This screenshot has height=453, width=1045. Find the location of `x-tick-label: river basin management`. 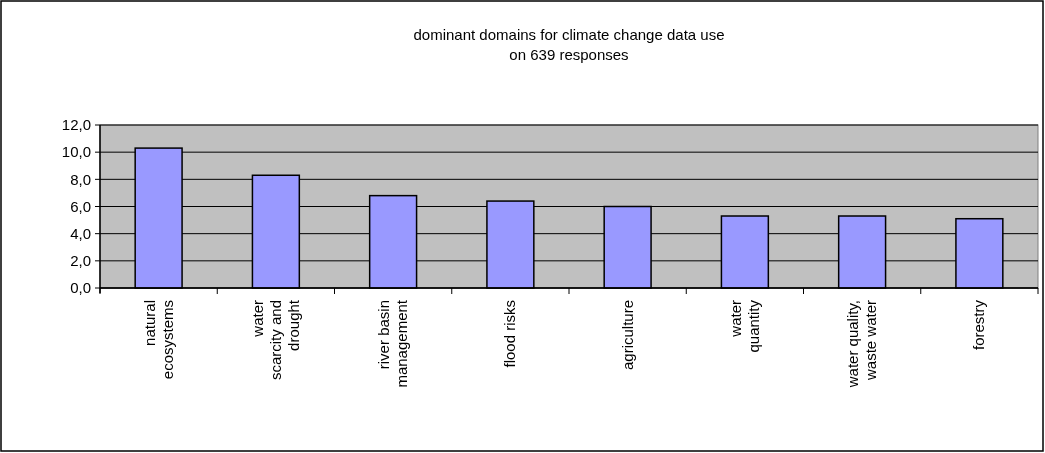

x-tick-label: river basin management is located at coordinates (393, 343).